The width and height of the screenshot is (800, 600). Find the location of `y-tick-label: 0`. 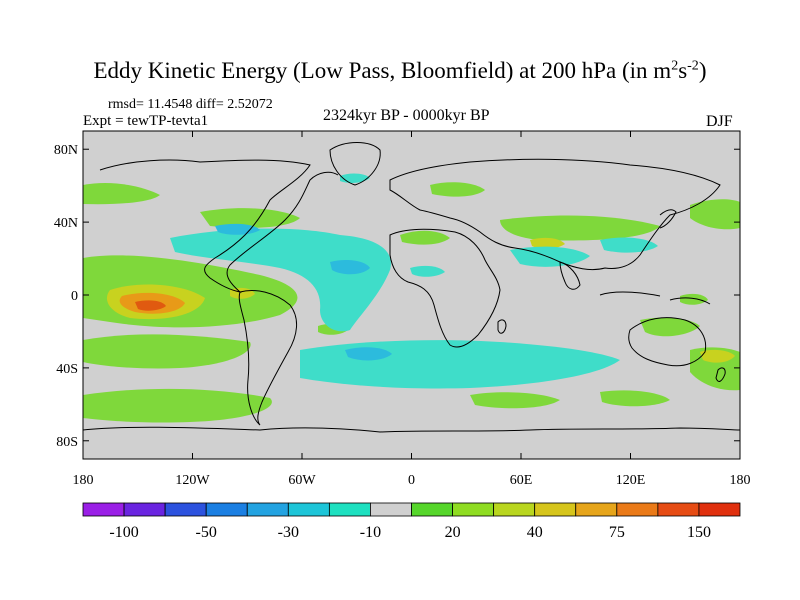

y-tick-label: 0 is located at coordinates (74, 296).